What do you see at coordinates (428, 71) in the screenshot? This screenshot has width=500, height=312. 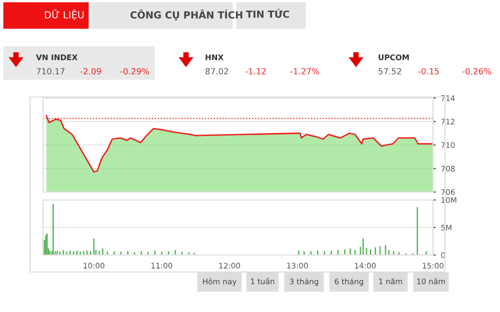 I see `text: -0.15` at bounding box center [428, 71].